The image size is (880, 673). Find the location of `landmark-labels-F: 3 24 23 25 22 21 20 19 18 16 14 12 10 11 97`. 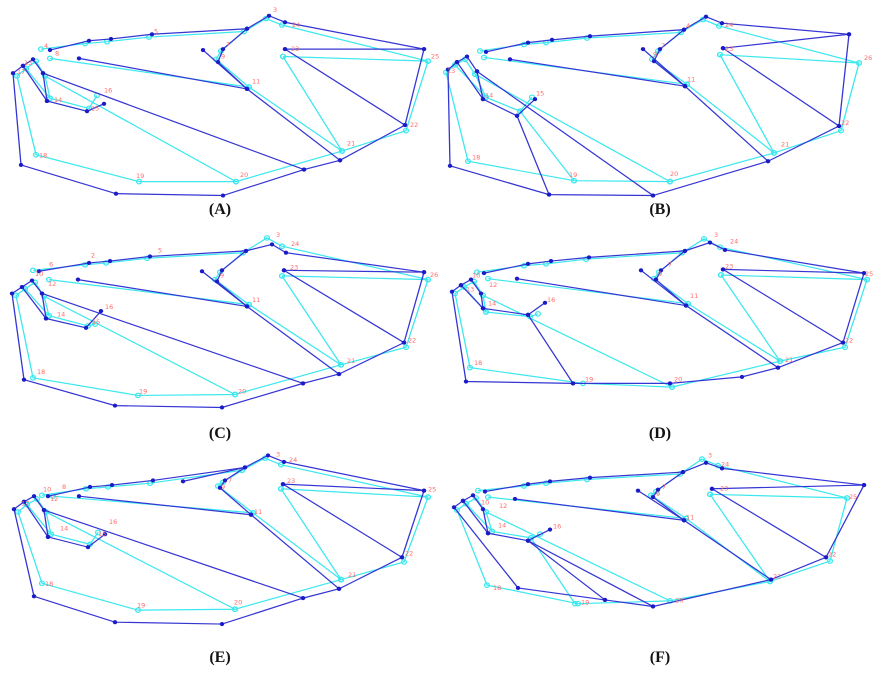

landmark-labels-F: 3 24 23 25 22 21 20 19 18 16 14 12 10 11 97 is located at coordinates (669, 529).